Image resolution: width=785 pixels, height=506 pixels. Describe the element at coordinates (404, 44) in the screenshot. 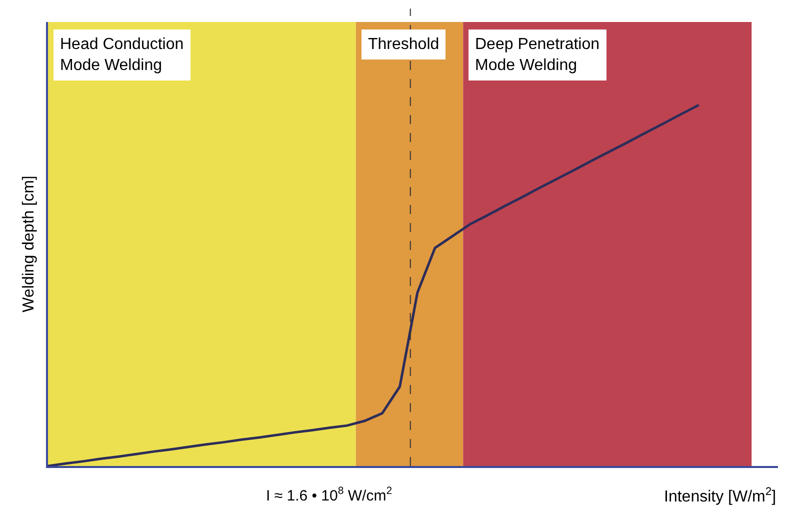

I see `text: Threshold` at that location.